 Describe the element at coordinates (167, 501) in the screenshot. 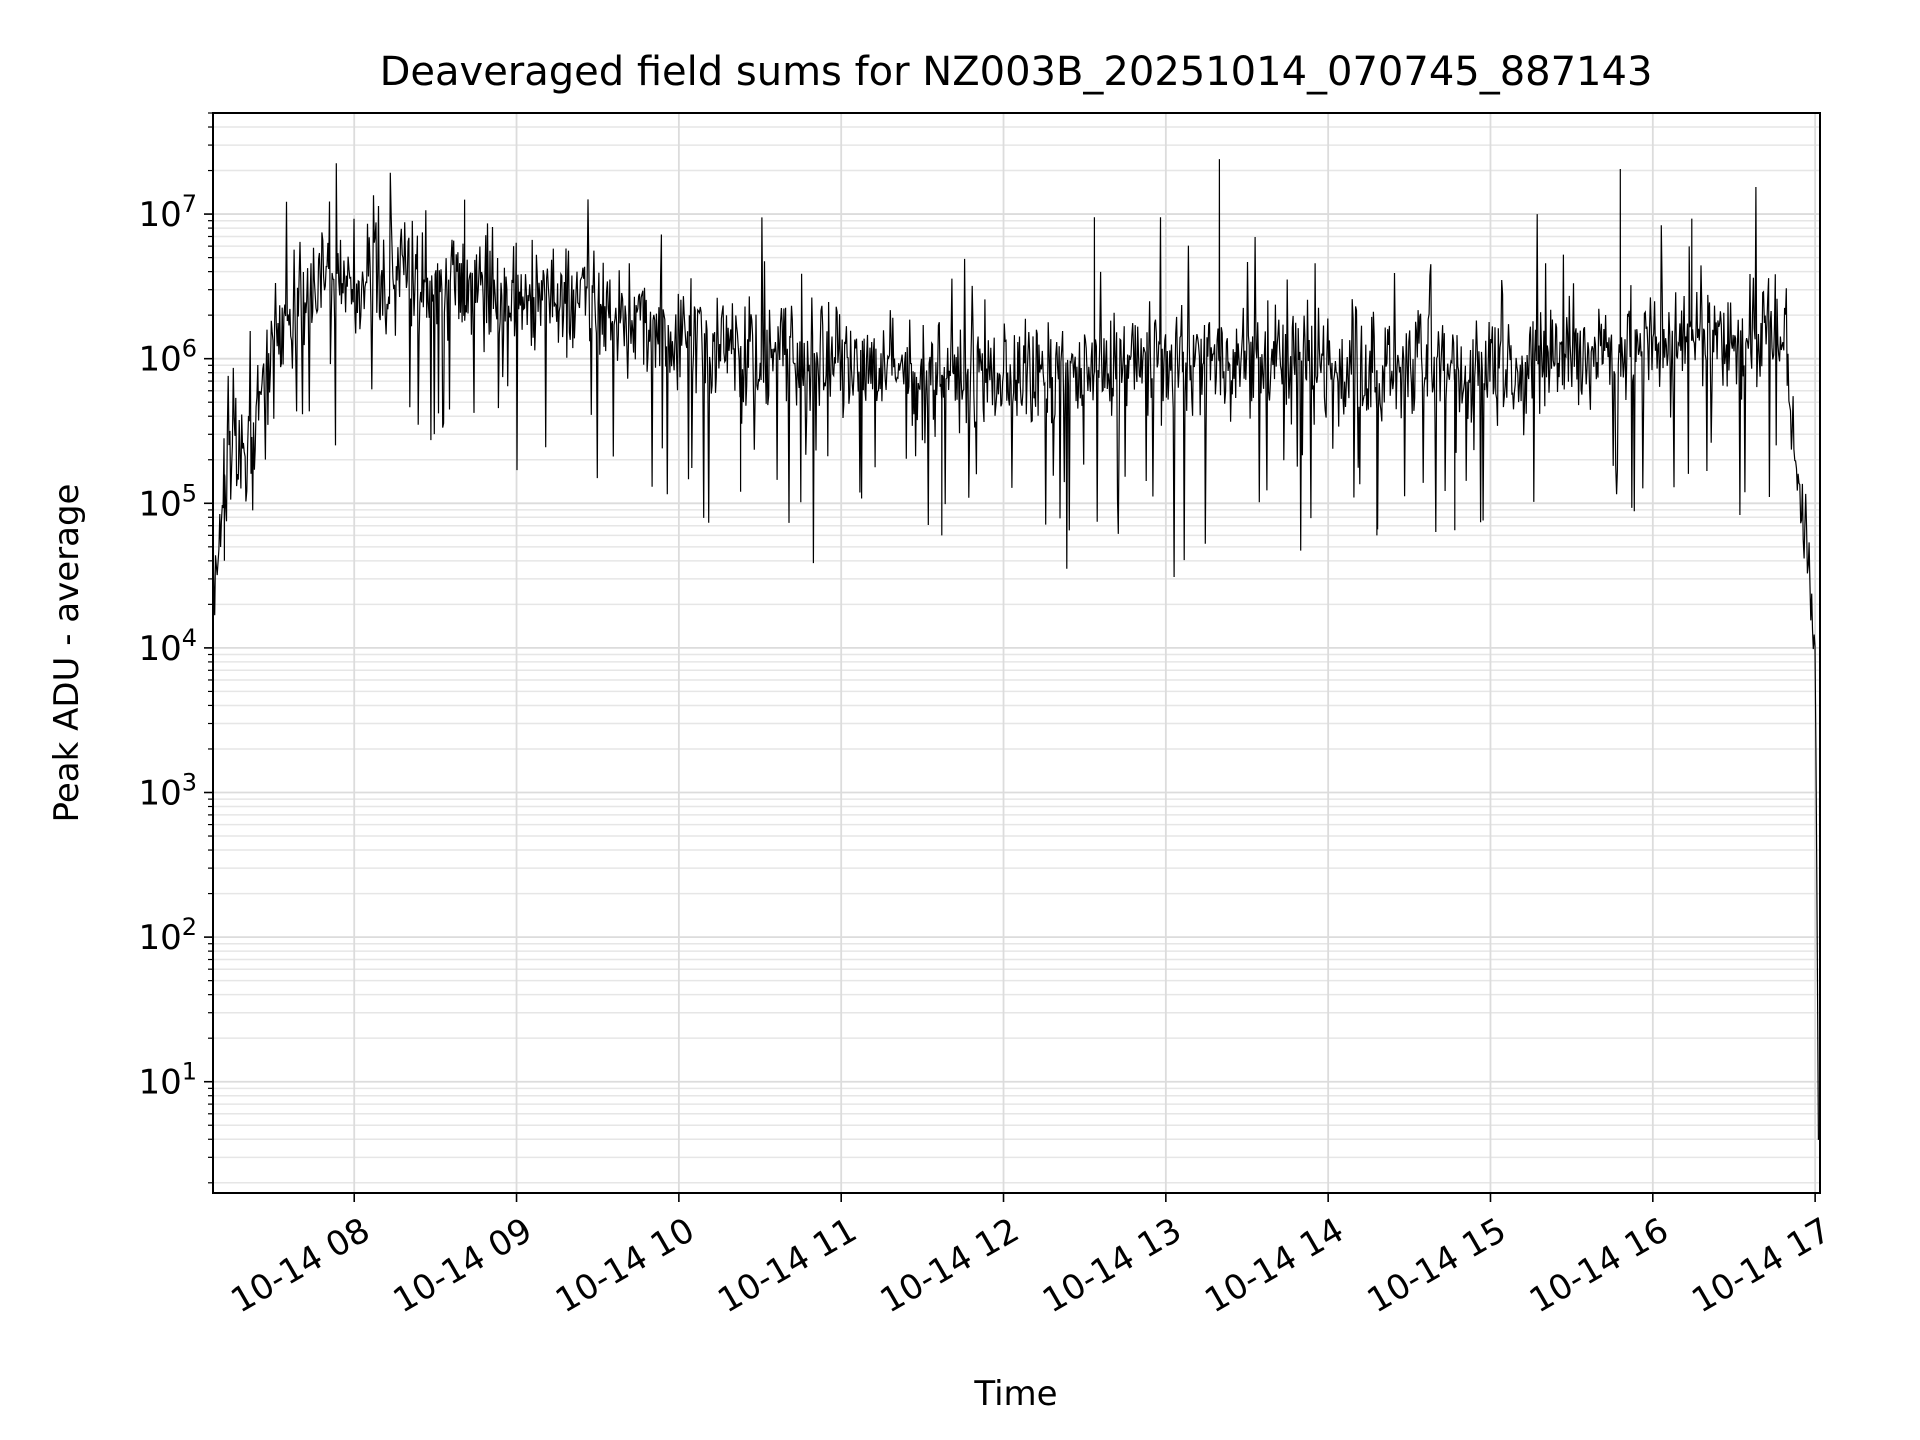

I see `y-tick-label: 10⁵` at that location.